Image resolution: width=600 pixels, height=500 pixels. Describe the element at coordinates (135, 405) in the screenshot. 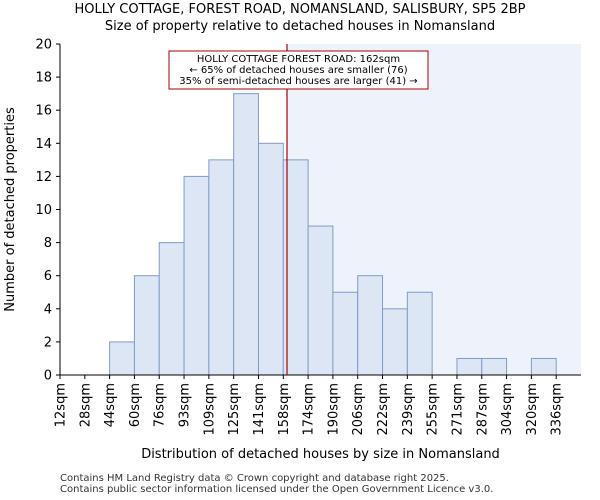

I see `x-tick-label-60sqm: 60sqm` at that location.